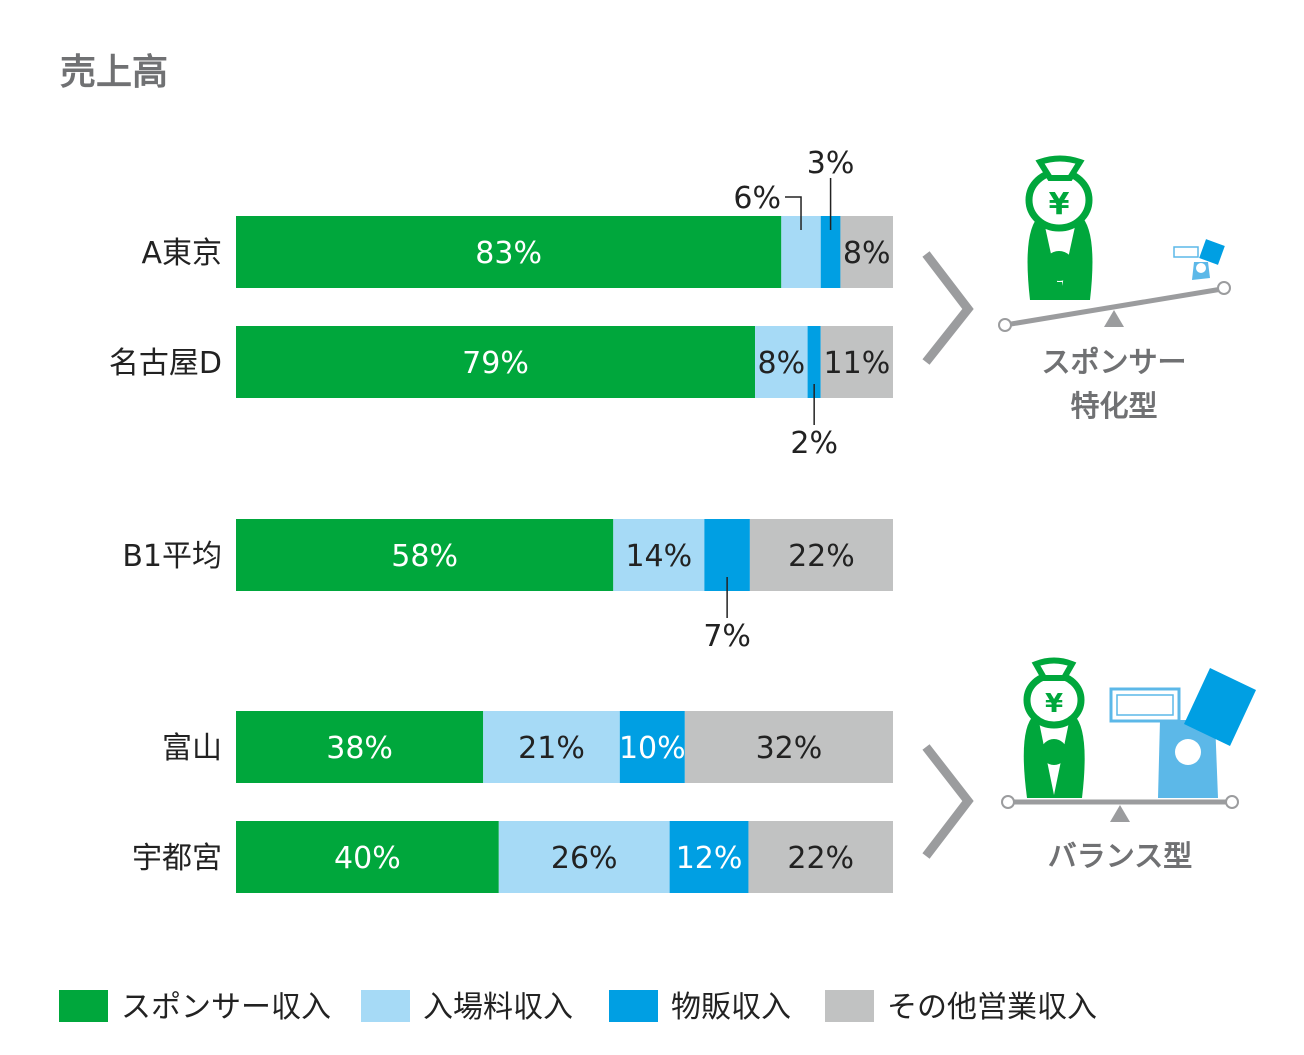 Image resolution: width=1304 pixels, height=1055 pixels. I want to click on data-label: 14%, so click(658, 556).